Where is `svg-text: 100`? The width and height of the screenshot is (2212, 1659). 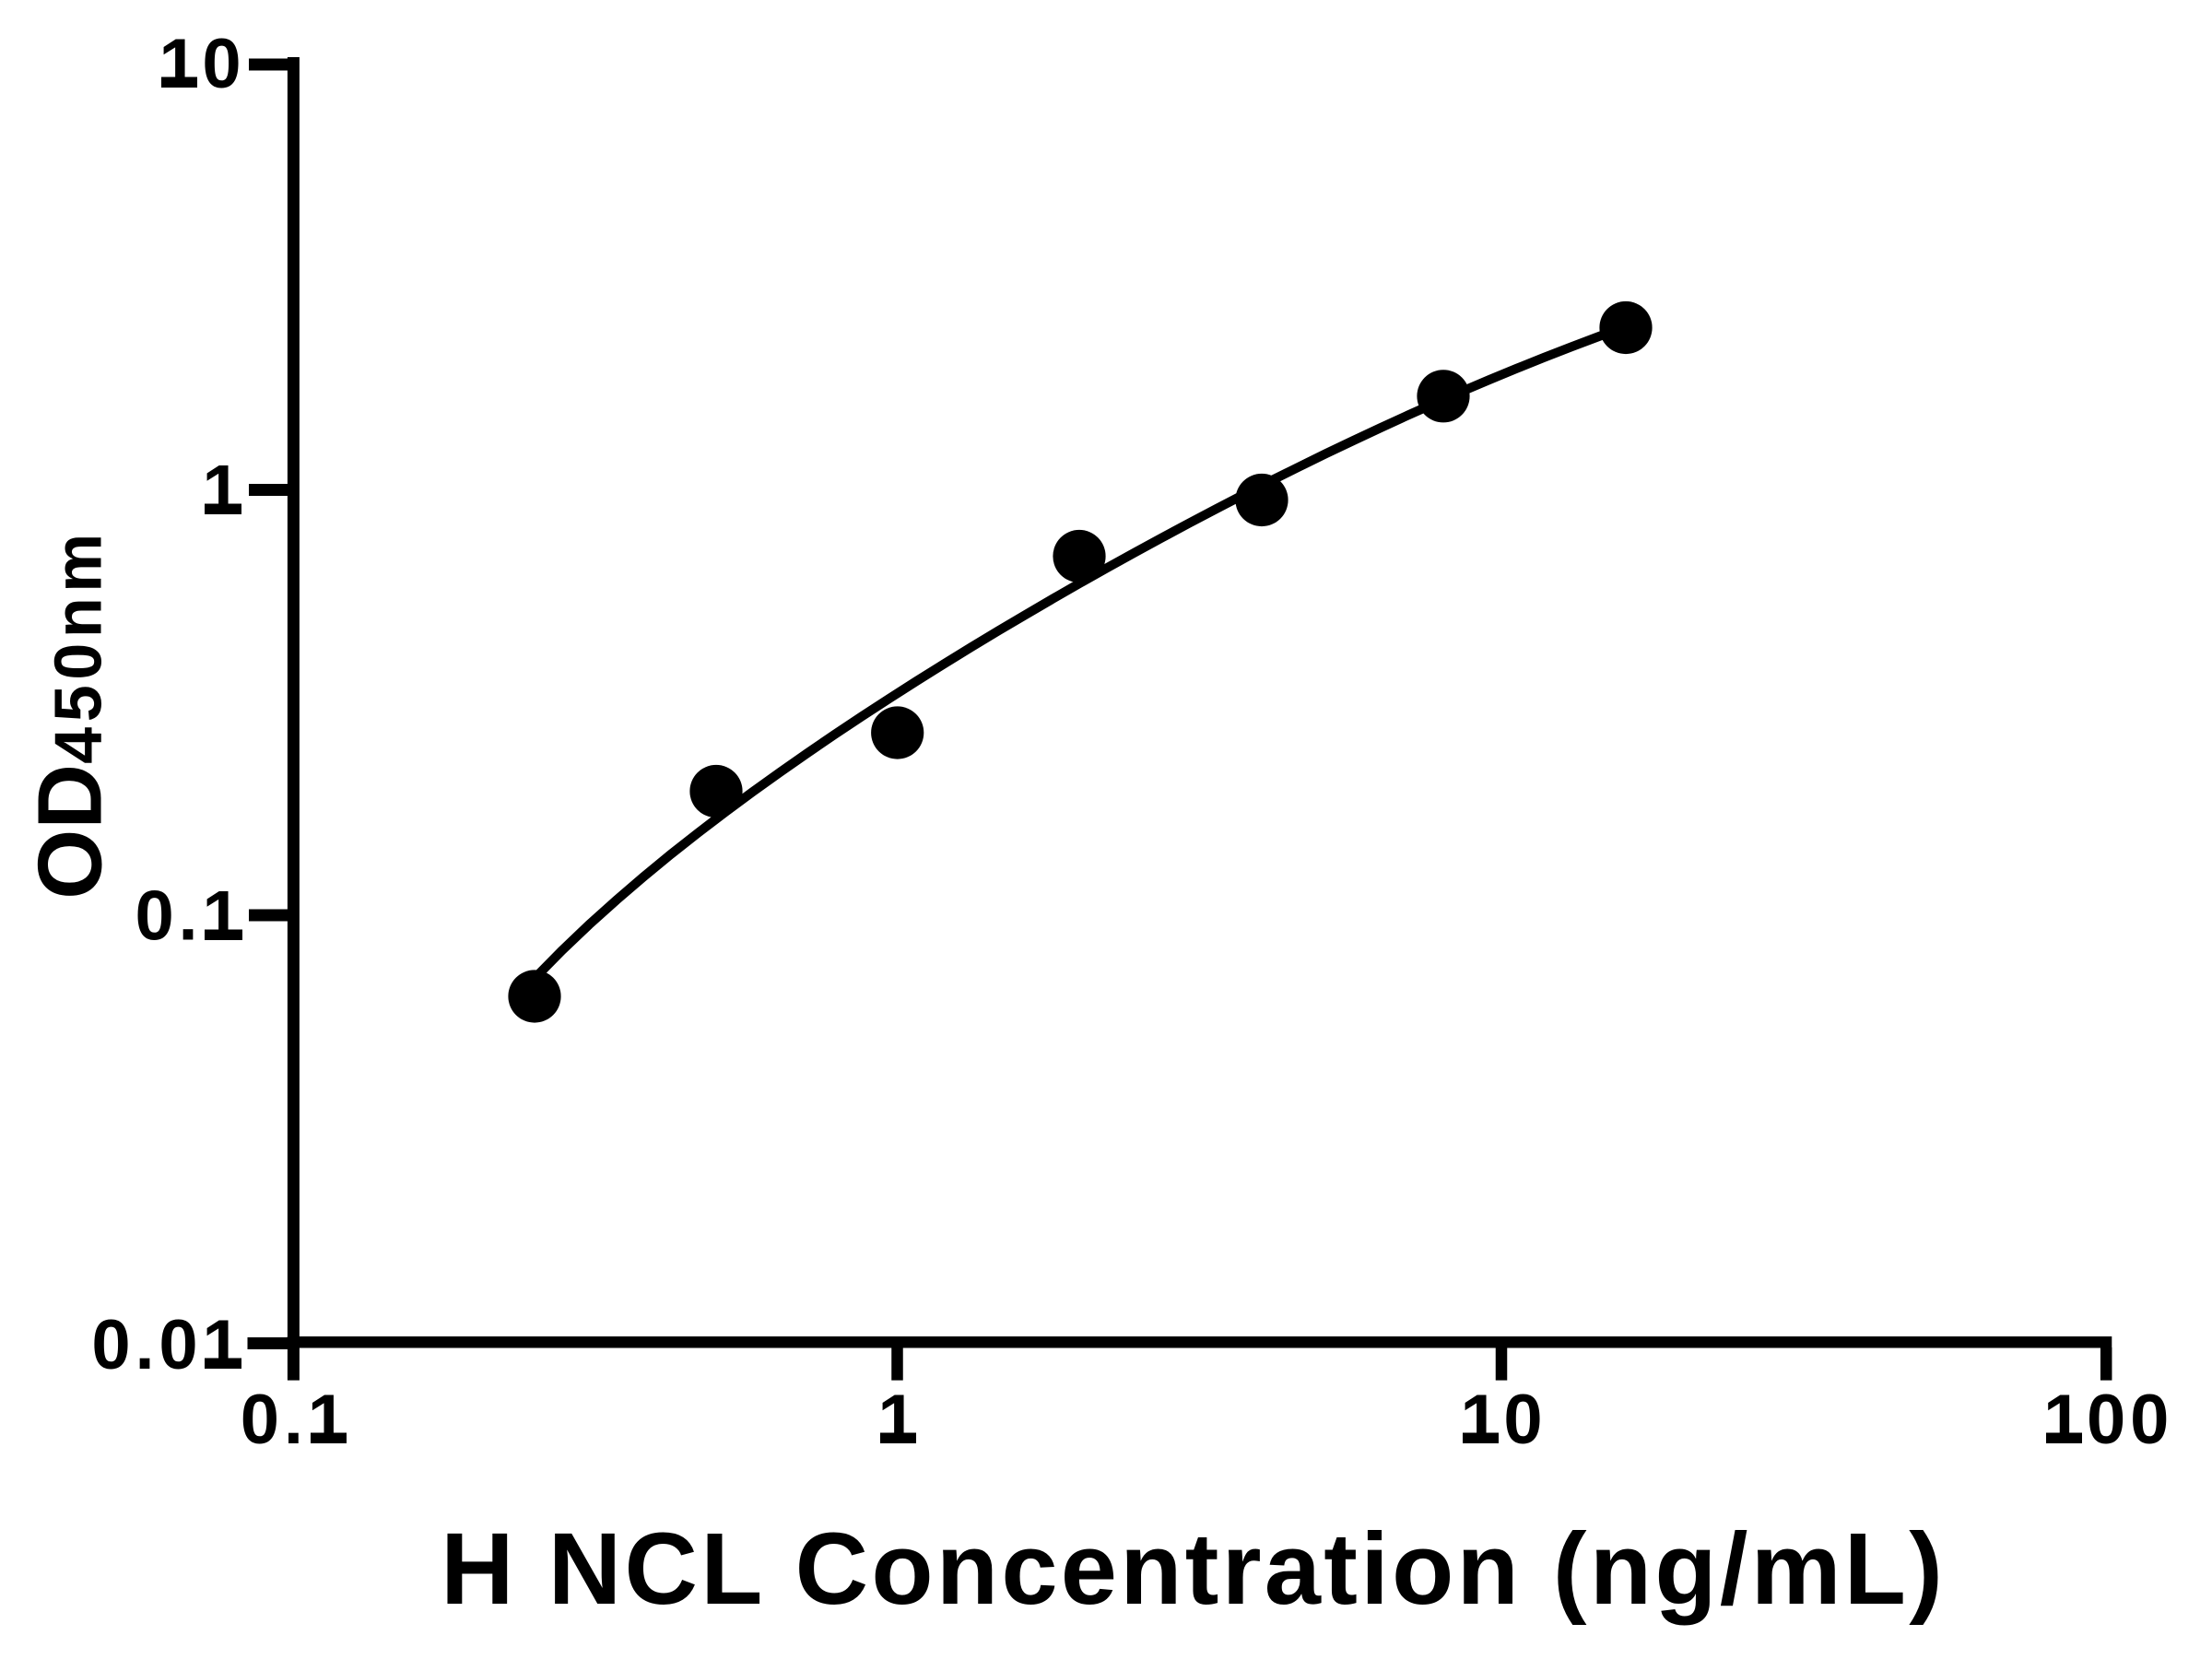
svg-text: 100 is located at coordinates (2108, 1420).